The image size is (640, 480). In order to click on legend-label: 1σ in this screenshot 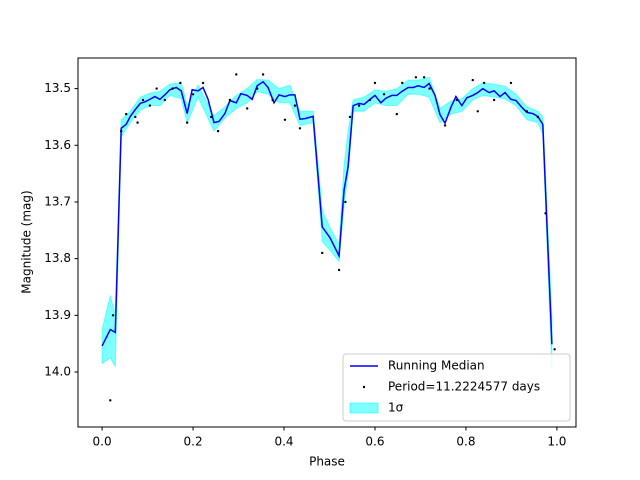, I will do `click(396, 408)`.